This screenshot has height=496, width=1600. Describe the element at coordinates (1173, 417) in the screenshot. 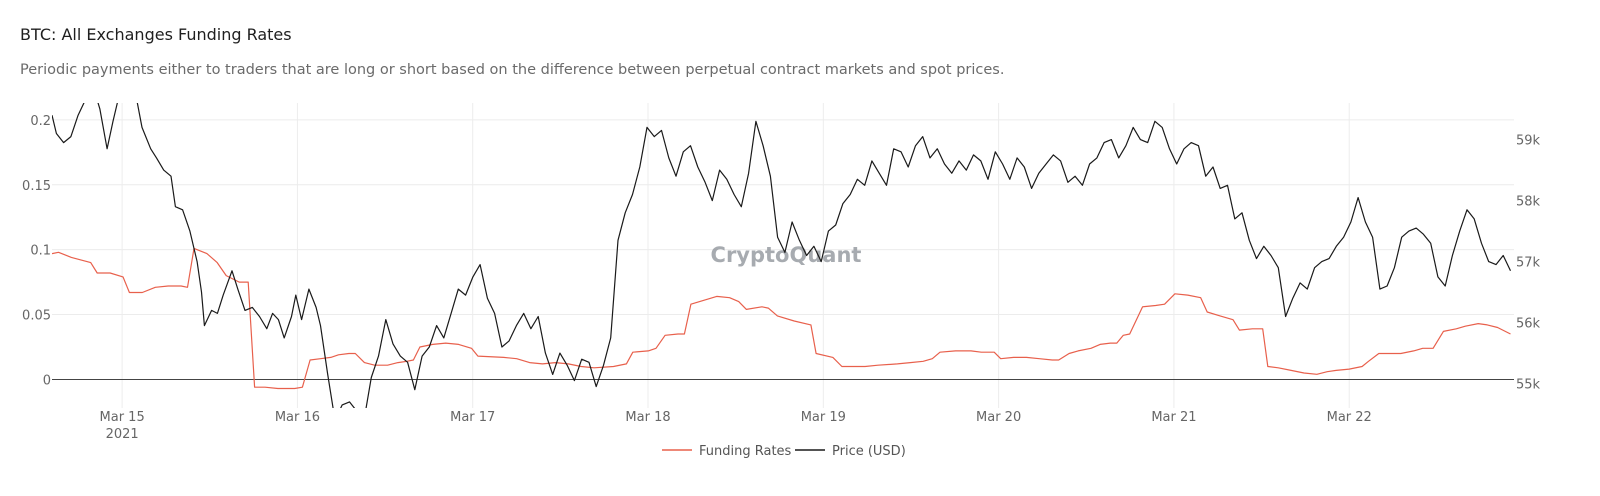

I see `x-tick-label: Mar 21` at that location.